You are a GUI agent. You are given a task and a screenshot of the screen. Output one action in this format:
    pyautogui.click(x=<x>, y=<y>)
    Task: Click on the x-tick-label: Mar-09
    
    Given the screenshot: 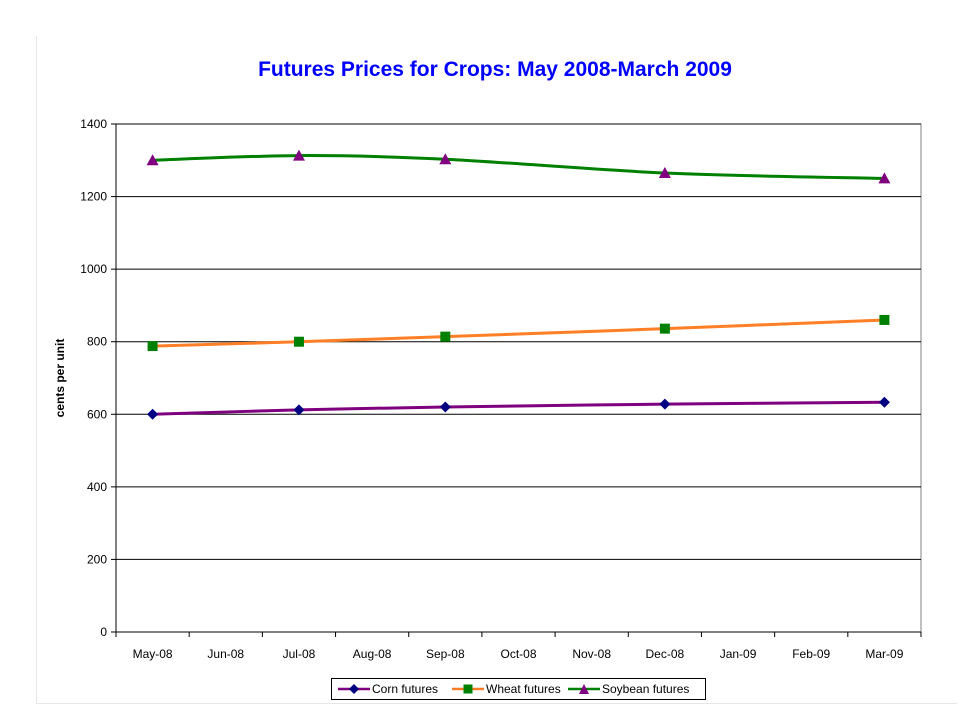 What is the action you would take?
    pyautogui.click(x=884, y=654)
    